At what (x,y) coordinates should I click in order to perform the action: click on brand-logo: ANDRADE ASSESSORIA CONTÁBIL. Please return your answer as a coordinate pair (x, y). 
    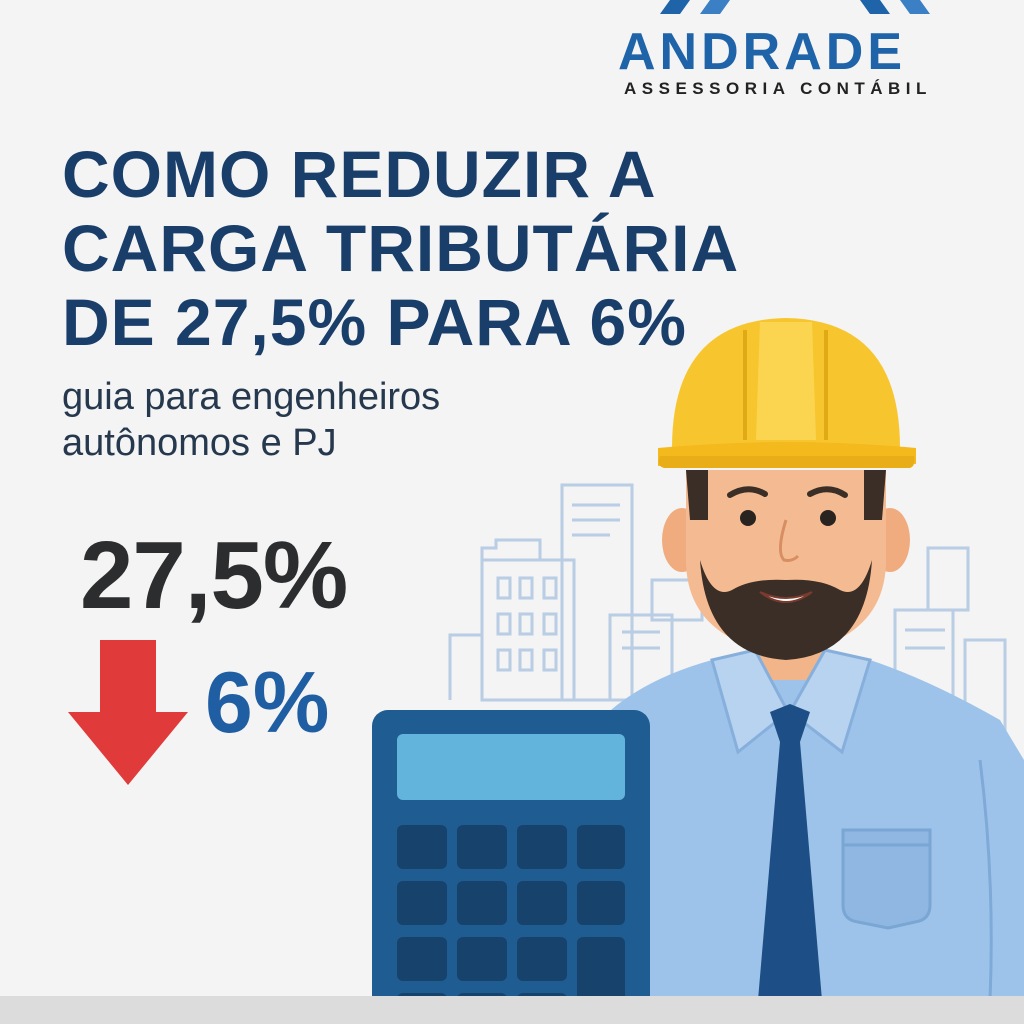
    Looking at the image, I should click on (800, 55).